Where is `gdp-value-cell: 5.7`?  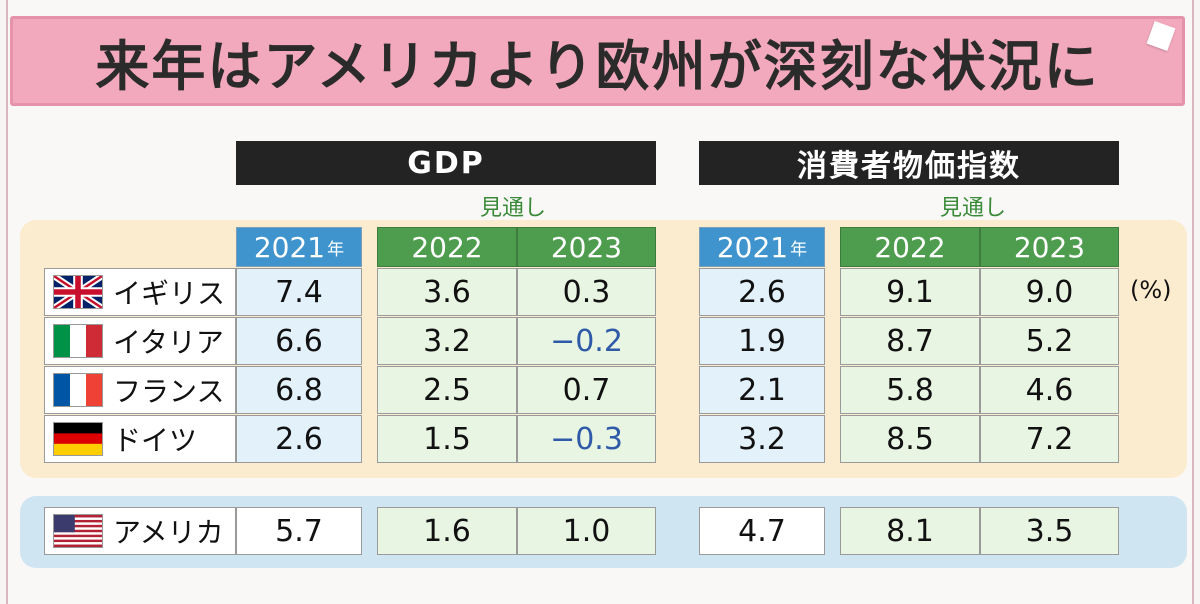
gdp-value-cell: 5.7 is located at coordinates (299, 531).